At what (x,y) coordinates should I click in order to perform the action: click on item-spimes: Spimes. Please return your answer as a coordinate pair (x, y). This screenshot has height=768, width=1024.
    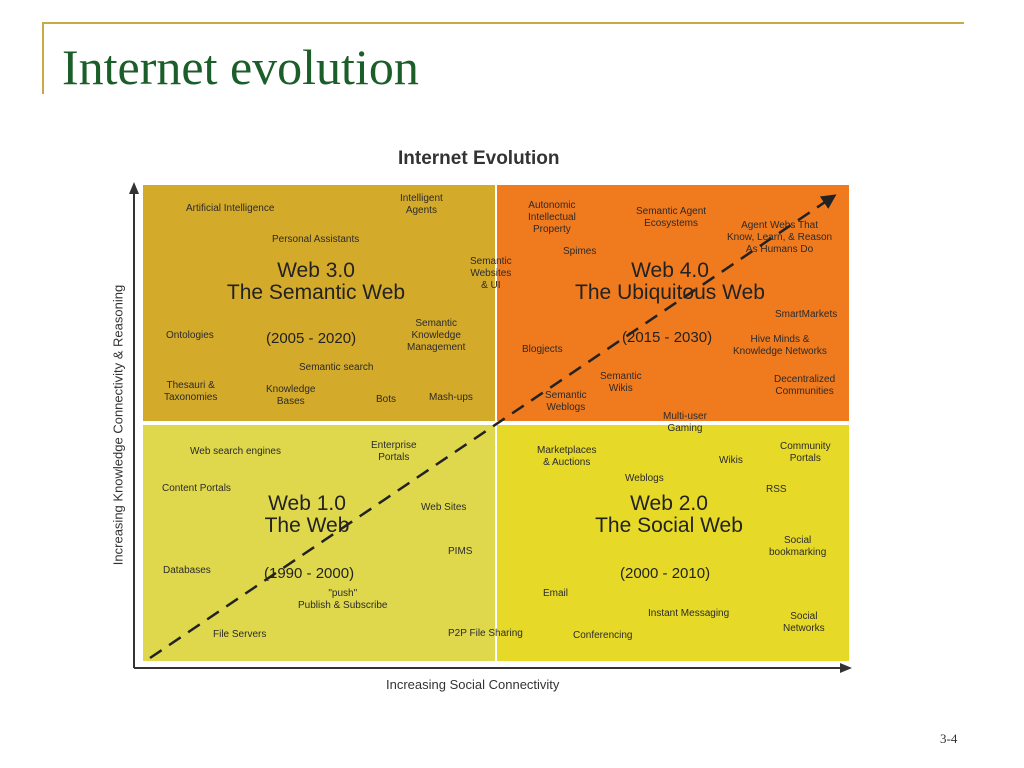
    Looking at the image, I should click on (580, 251).